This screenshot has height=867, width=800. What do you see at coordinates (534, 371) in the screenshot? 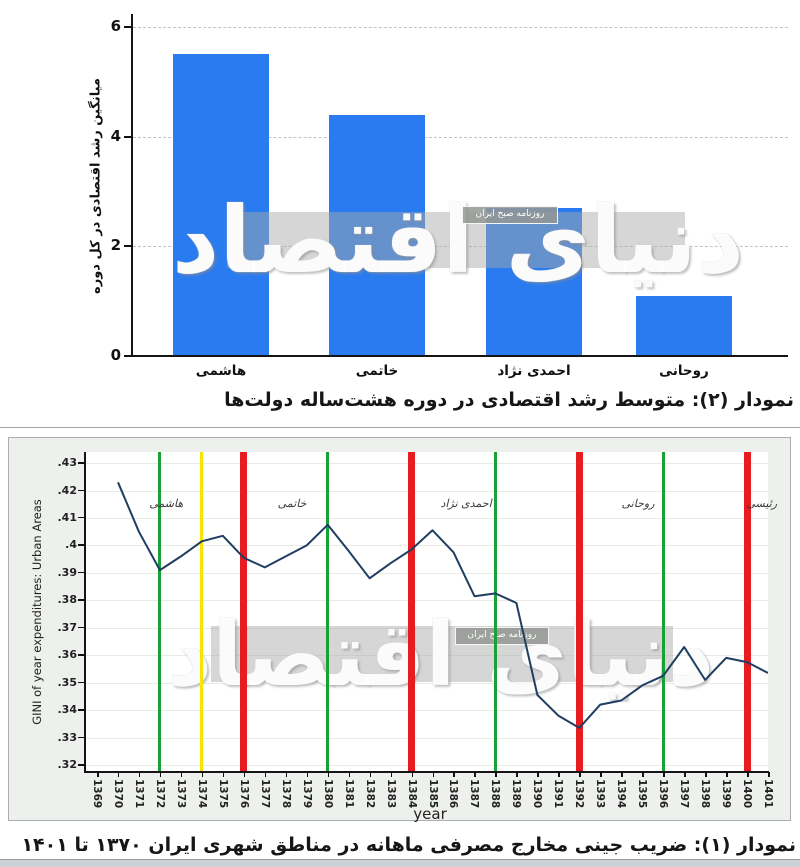
I see `bar-category-label: احمدی نژاد` at bounding box center [534, 371].